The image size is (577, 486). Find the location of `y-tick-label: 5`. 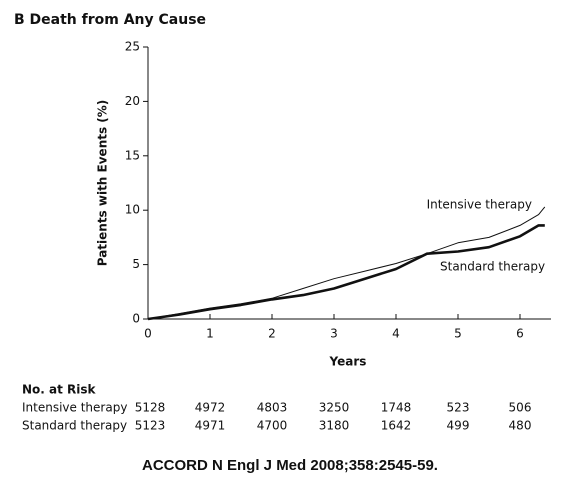

y-tick-label: 5 is located at coordinates (136, 264).